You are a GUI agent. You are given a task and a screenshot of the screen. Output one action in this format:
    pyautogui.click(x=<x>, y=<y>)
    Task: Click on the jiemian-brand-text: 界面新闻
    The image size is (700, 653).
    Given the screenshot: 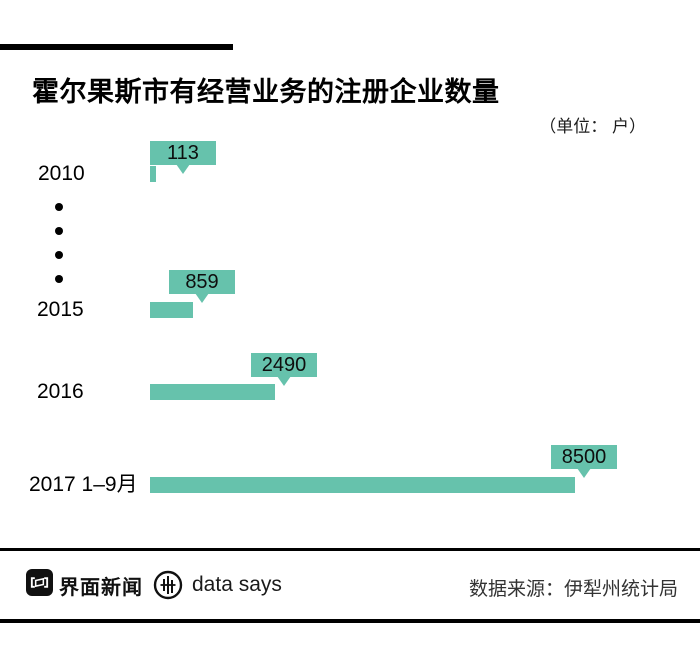 What is the action you would take?
    pyautogui.click(x=101, y=588)
    